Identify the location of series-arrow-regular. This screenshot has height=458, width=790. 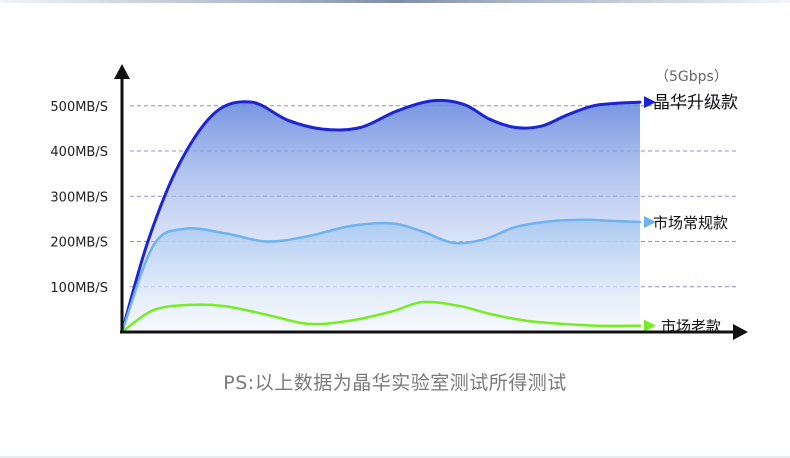
(650, 222).